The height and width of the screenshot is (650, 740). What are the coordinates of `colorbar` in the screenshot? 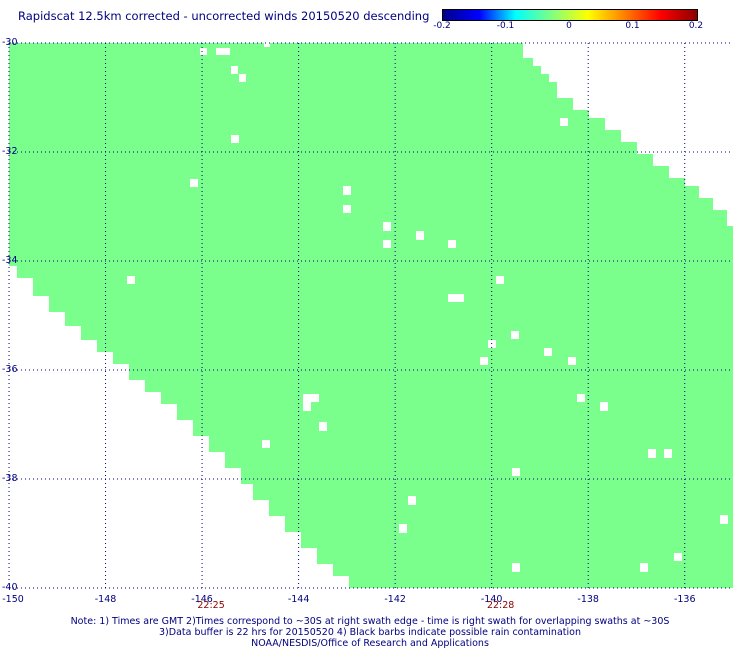 It's located at (570, 15).